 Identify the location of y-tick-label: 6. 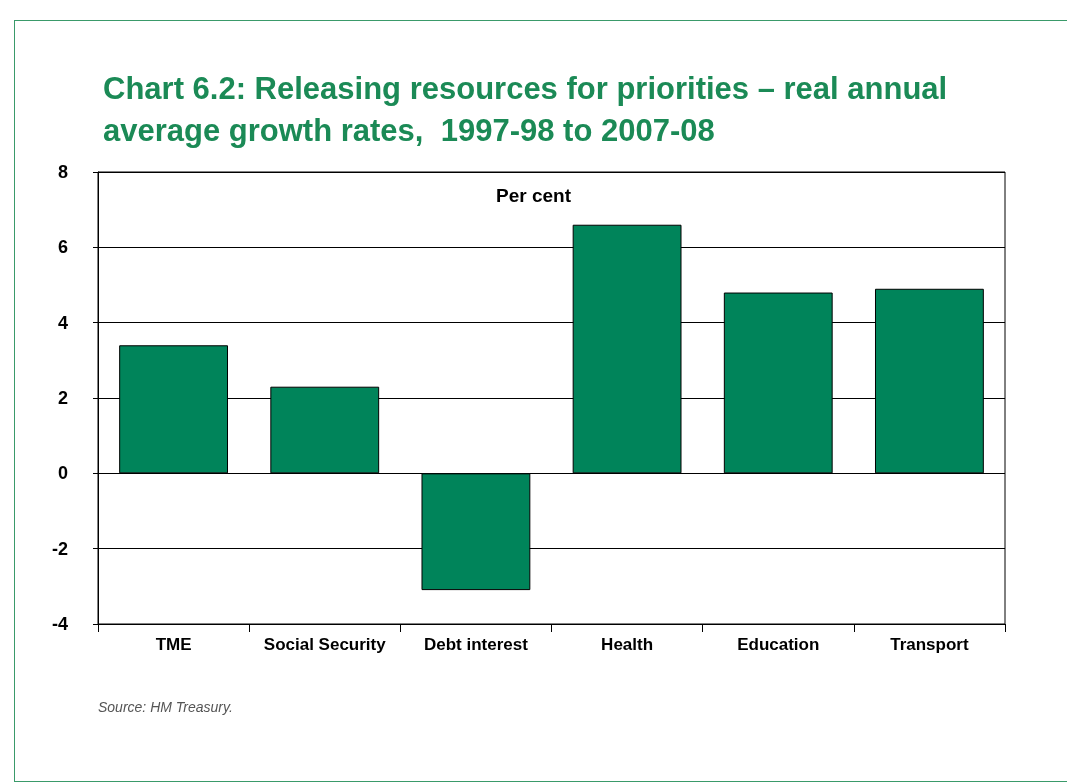
(62, 247).